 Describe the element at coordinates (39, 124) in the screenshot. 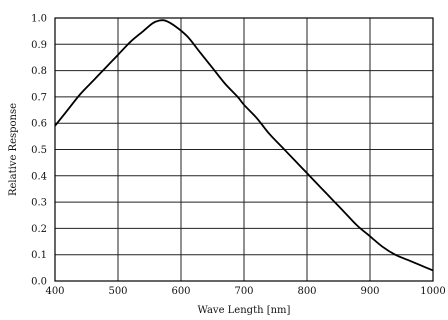

I see `y-tick-label: 0.6` at that location.